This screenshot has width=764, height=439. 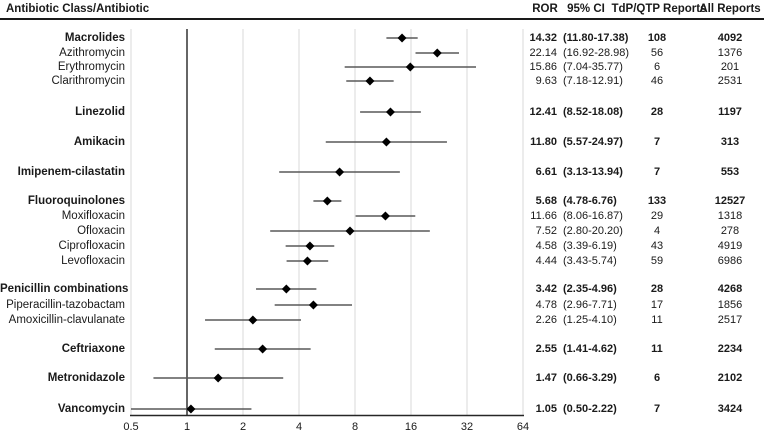 I want to click on tdp-qtp-reports-value: 11, so click(x=657, y=349).